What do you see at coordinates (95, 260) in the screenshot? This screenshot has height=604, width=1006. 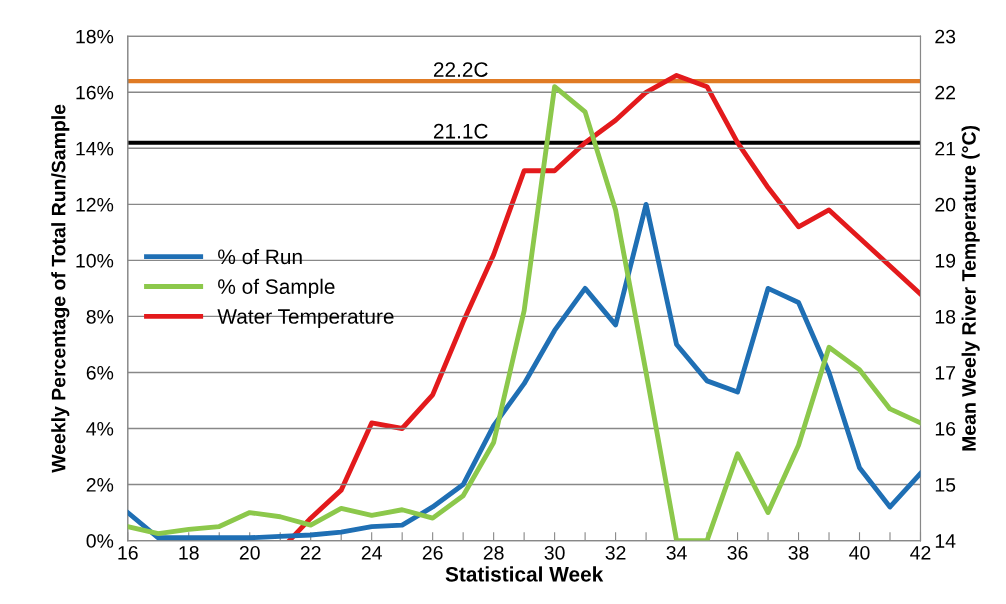 I see `y-tick-label: 10%` at bounding box center [95, 260].